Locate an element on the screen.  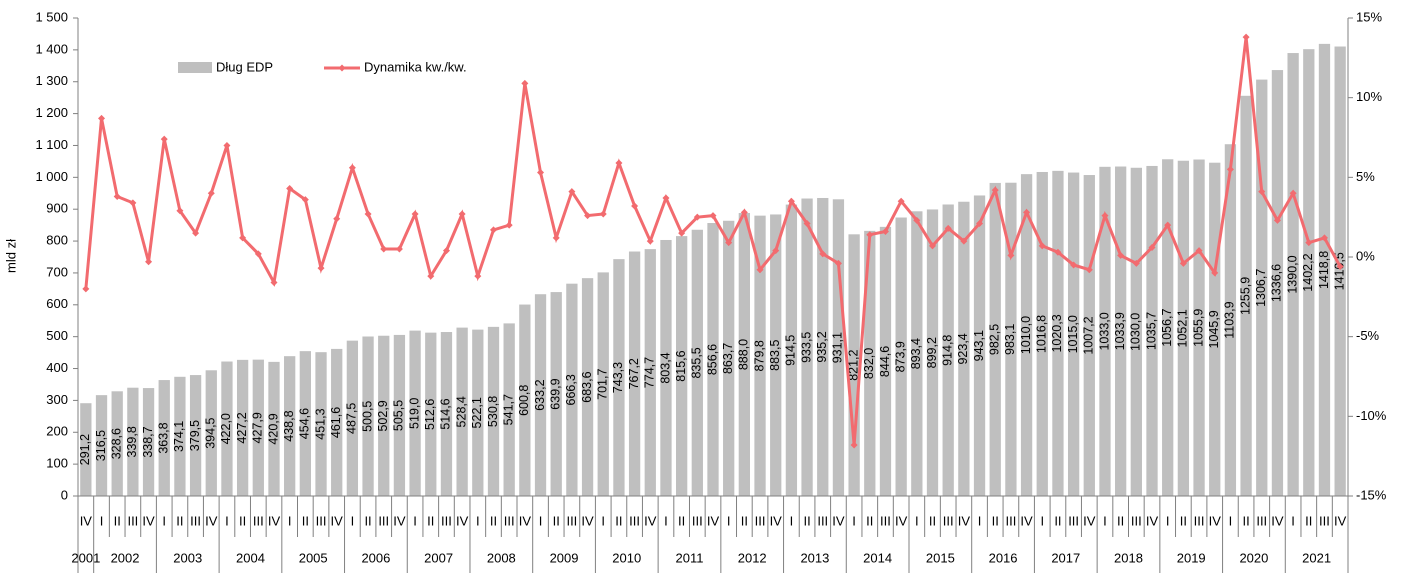
value-label: 1052,1 is located at coordinates (1183, 328).